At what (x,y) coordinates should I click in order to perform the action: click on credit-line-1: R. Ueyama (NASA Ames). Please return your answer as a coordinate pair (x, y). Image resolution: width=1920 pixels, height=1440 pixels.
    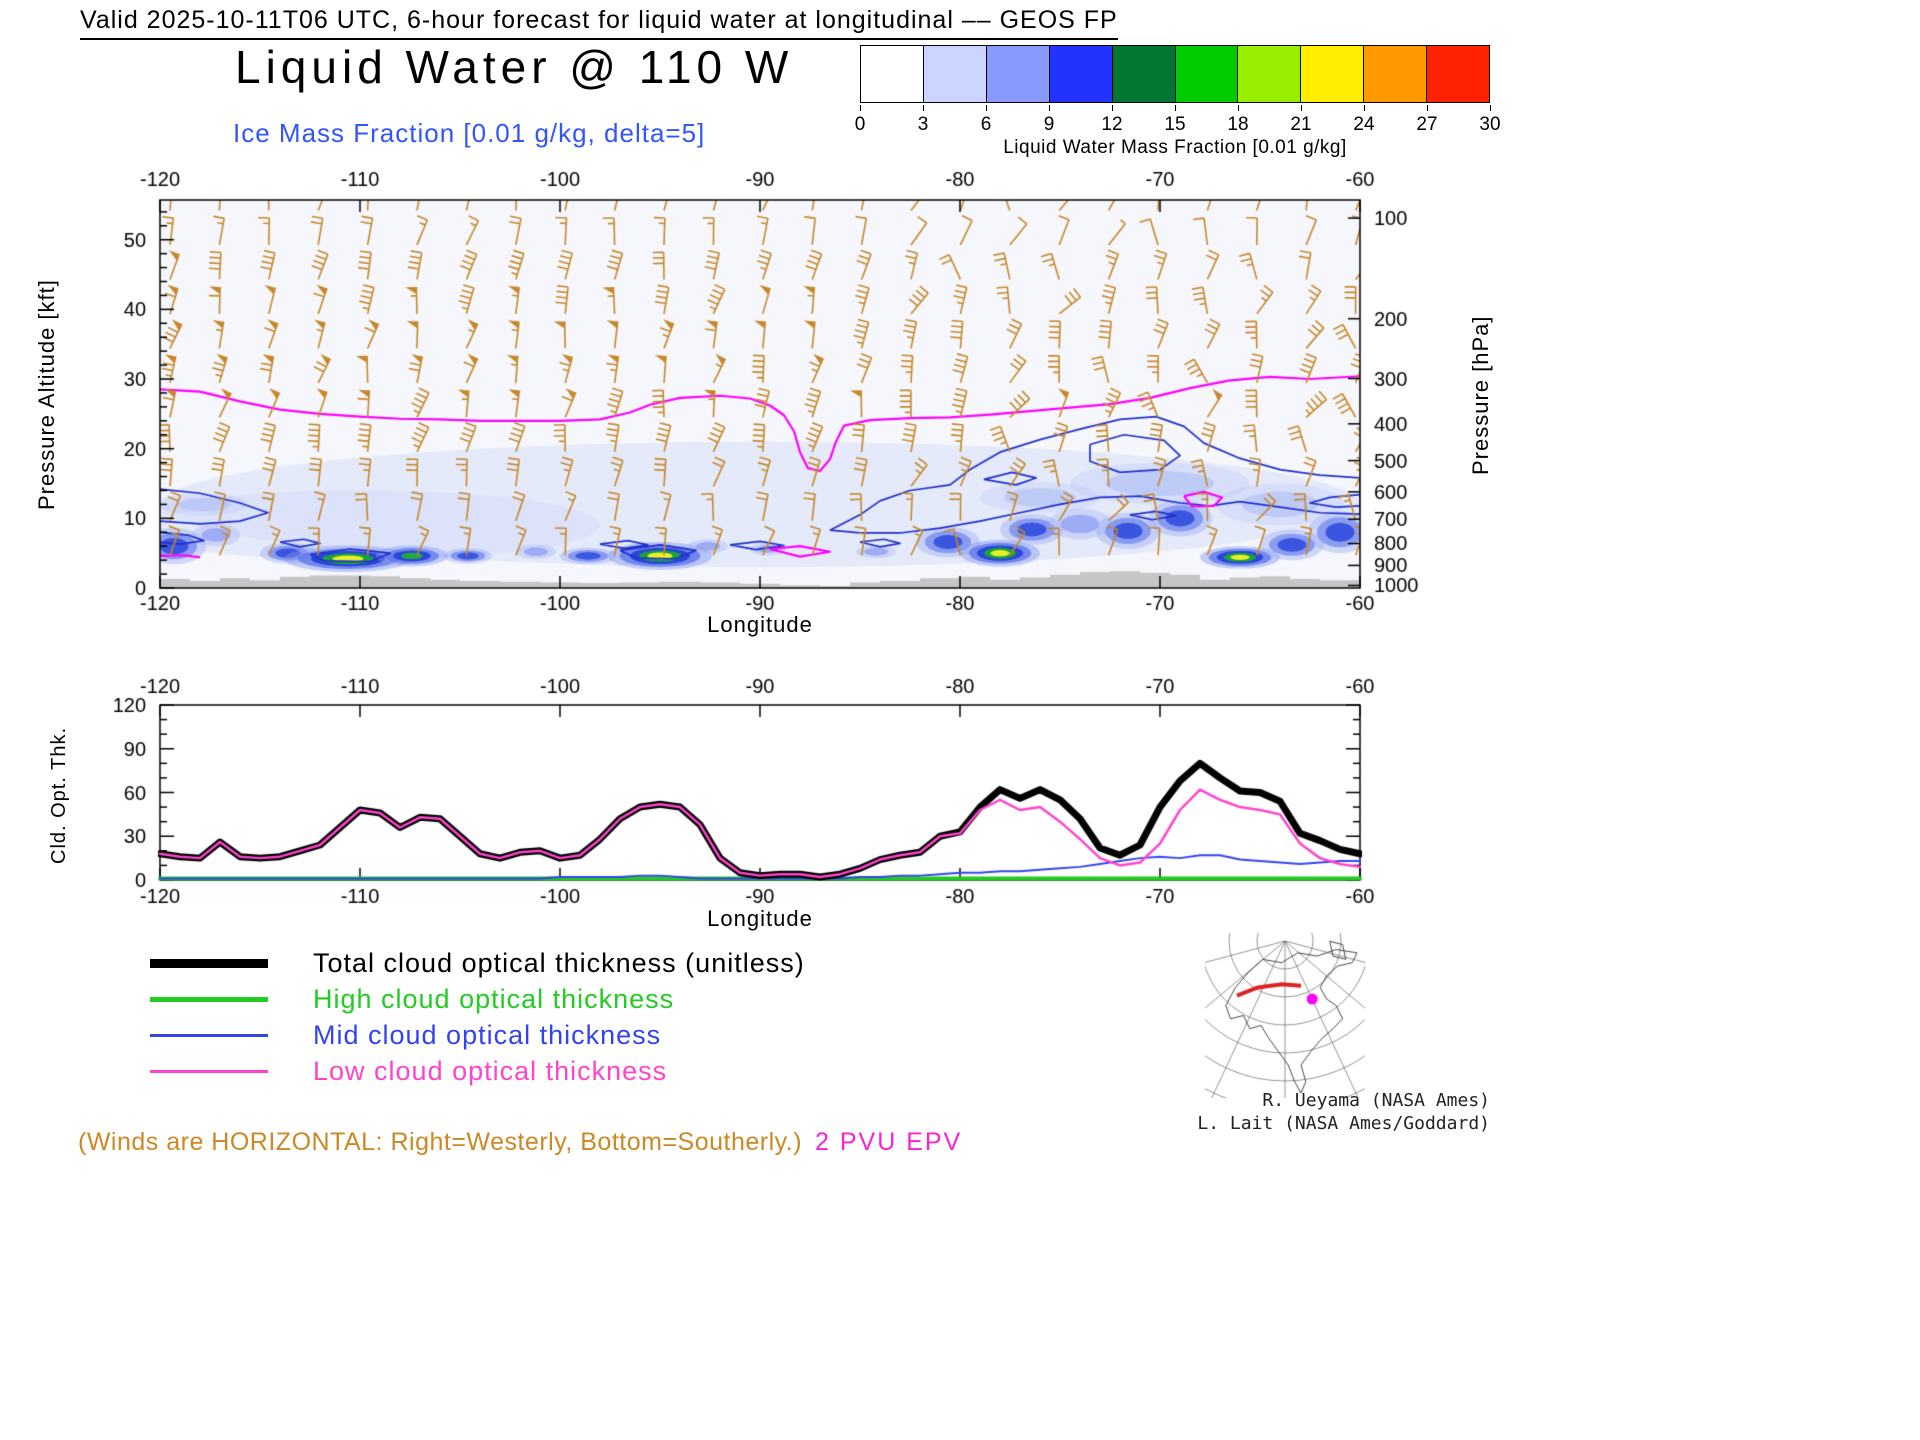
    Looking at the image, I should click on (1376, 1100).